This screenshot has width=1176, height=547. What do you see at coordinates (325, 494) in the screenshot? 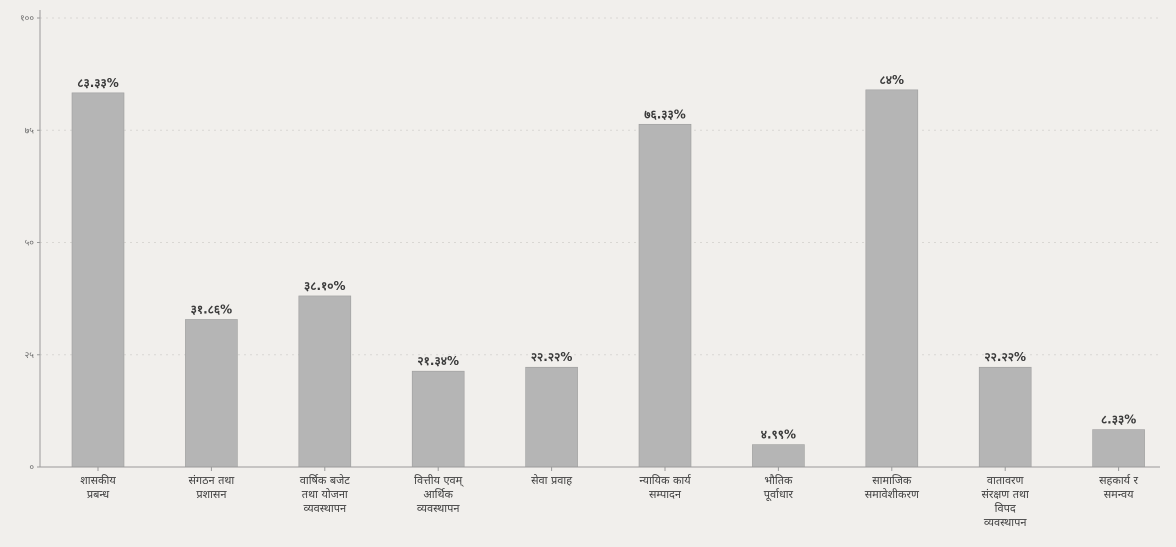
I see `x-tick-label: वार्षिक बजेट तथा योजना व्यवस्थापन` at bounding box center [325, 494].